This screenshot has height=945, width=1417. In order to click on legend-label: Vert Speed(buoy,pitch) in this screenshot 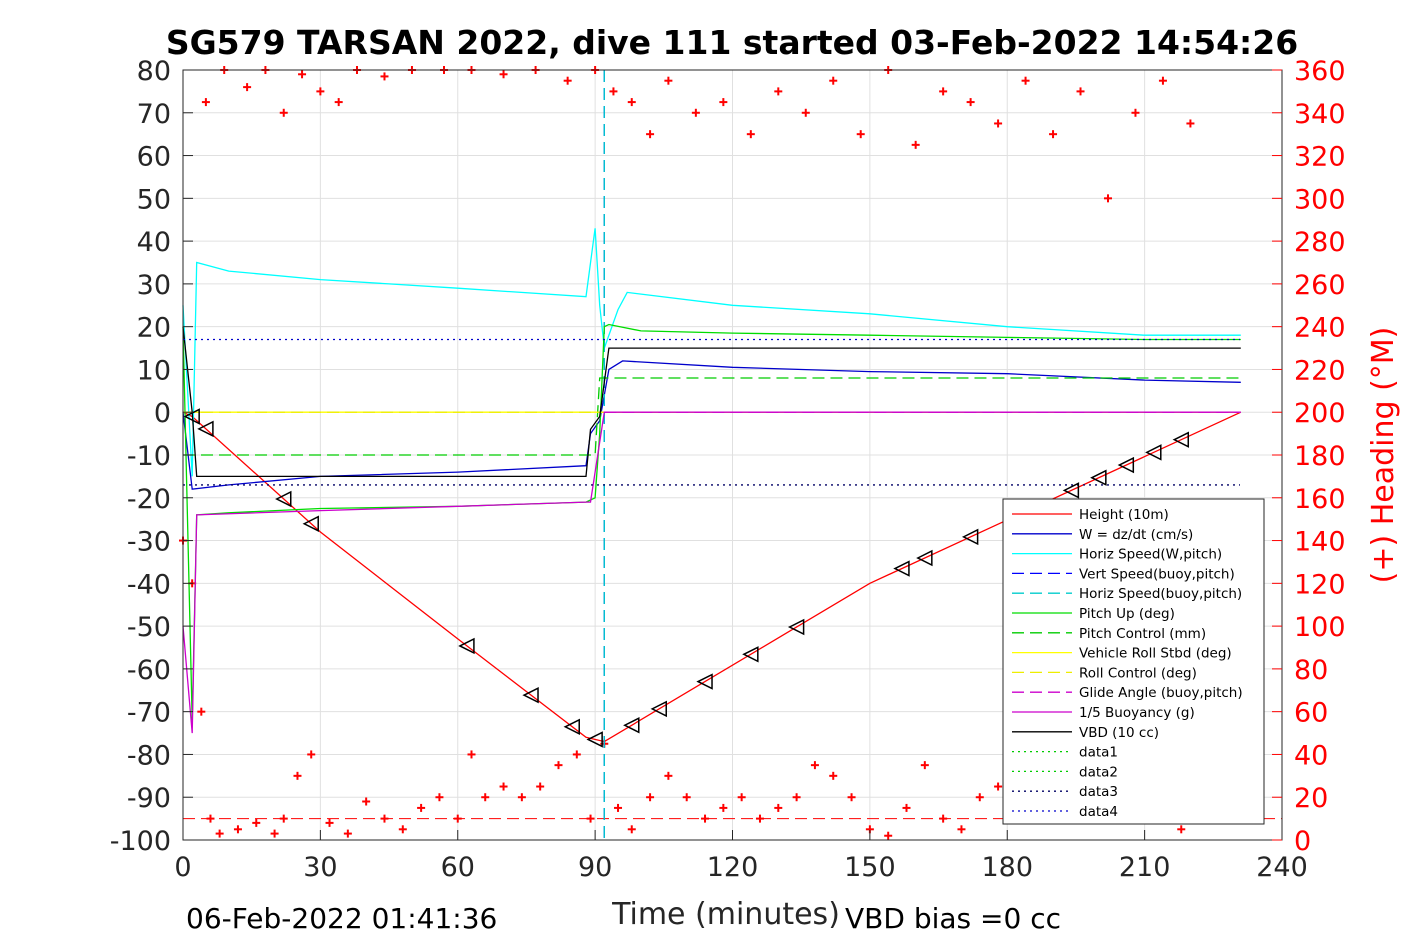, I will do `click(1157, 574)`.